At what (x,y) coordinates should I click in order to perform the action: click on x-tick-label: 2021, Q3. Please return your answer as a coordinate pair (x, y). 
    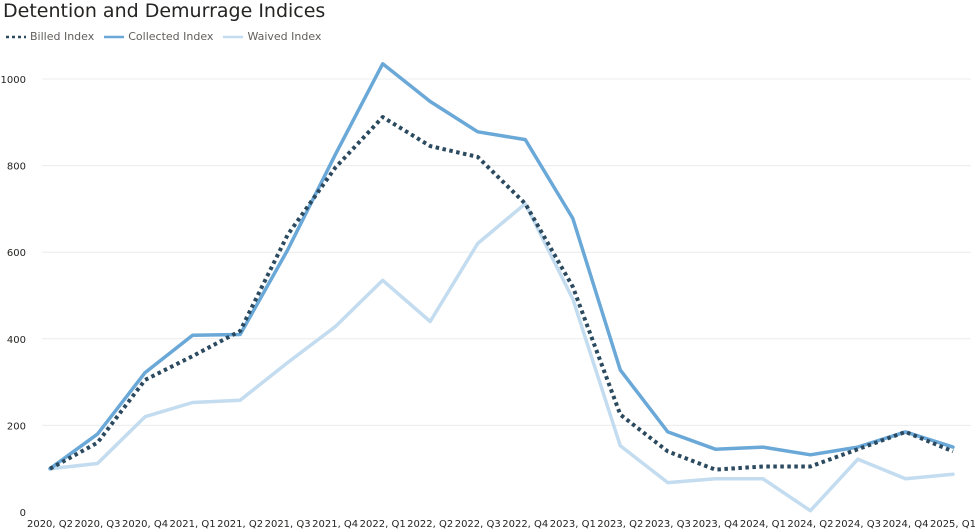
    Looking at the image, I should click on (288, 524).